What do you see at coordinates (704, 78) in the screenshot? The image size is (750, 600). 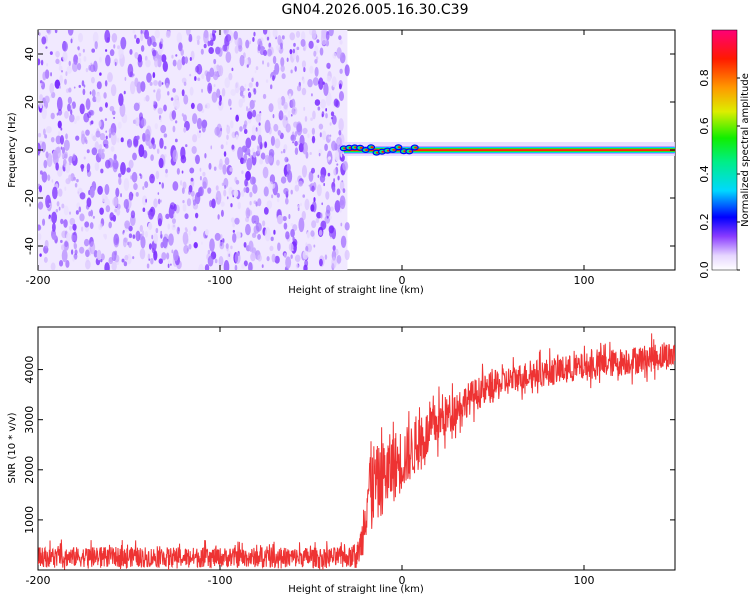 I see `colorbar-tick-label: 0.8` at bounding box center [704, 78].